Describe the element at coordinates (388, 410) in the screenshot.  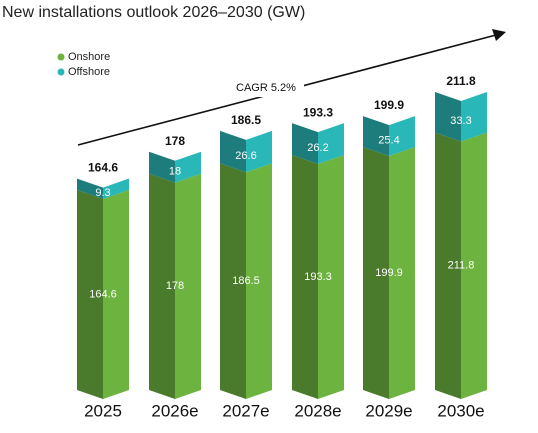
I see `x-tick-label: 2029e` at that location.